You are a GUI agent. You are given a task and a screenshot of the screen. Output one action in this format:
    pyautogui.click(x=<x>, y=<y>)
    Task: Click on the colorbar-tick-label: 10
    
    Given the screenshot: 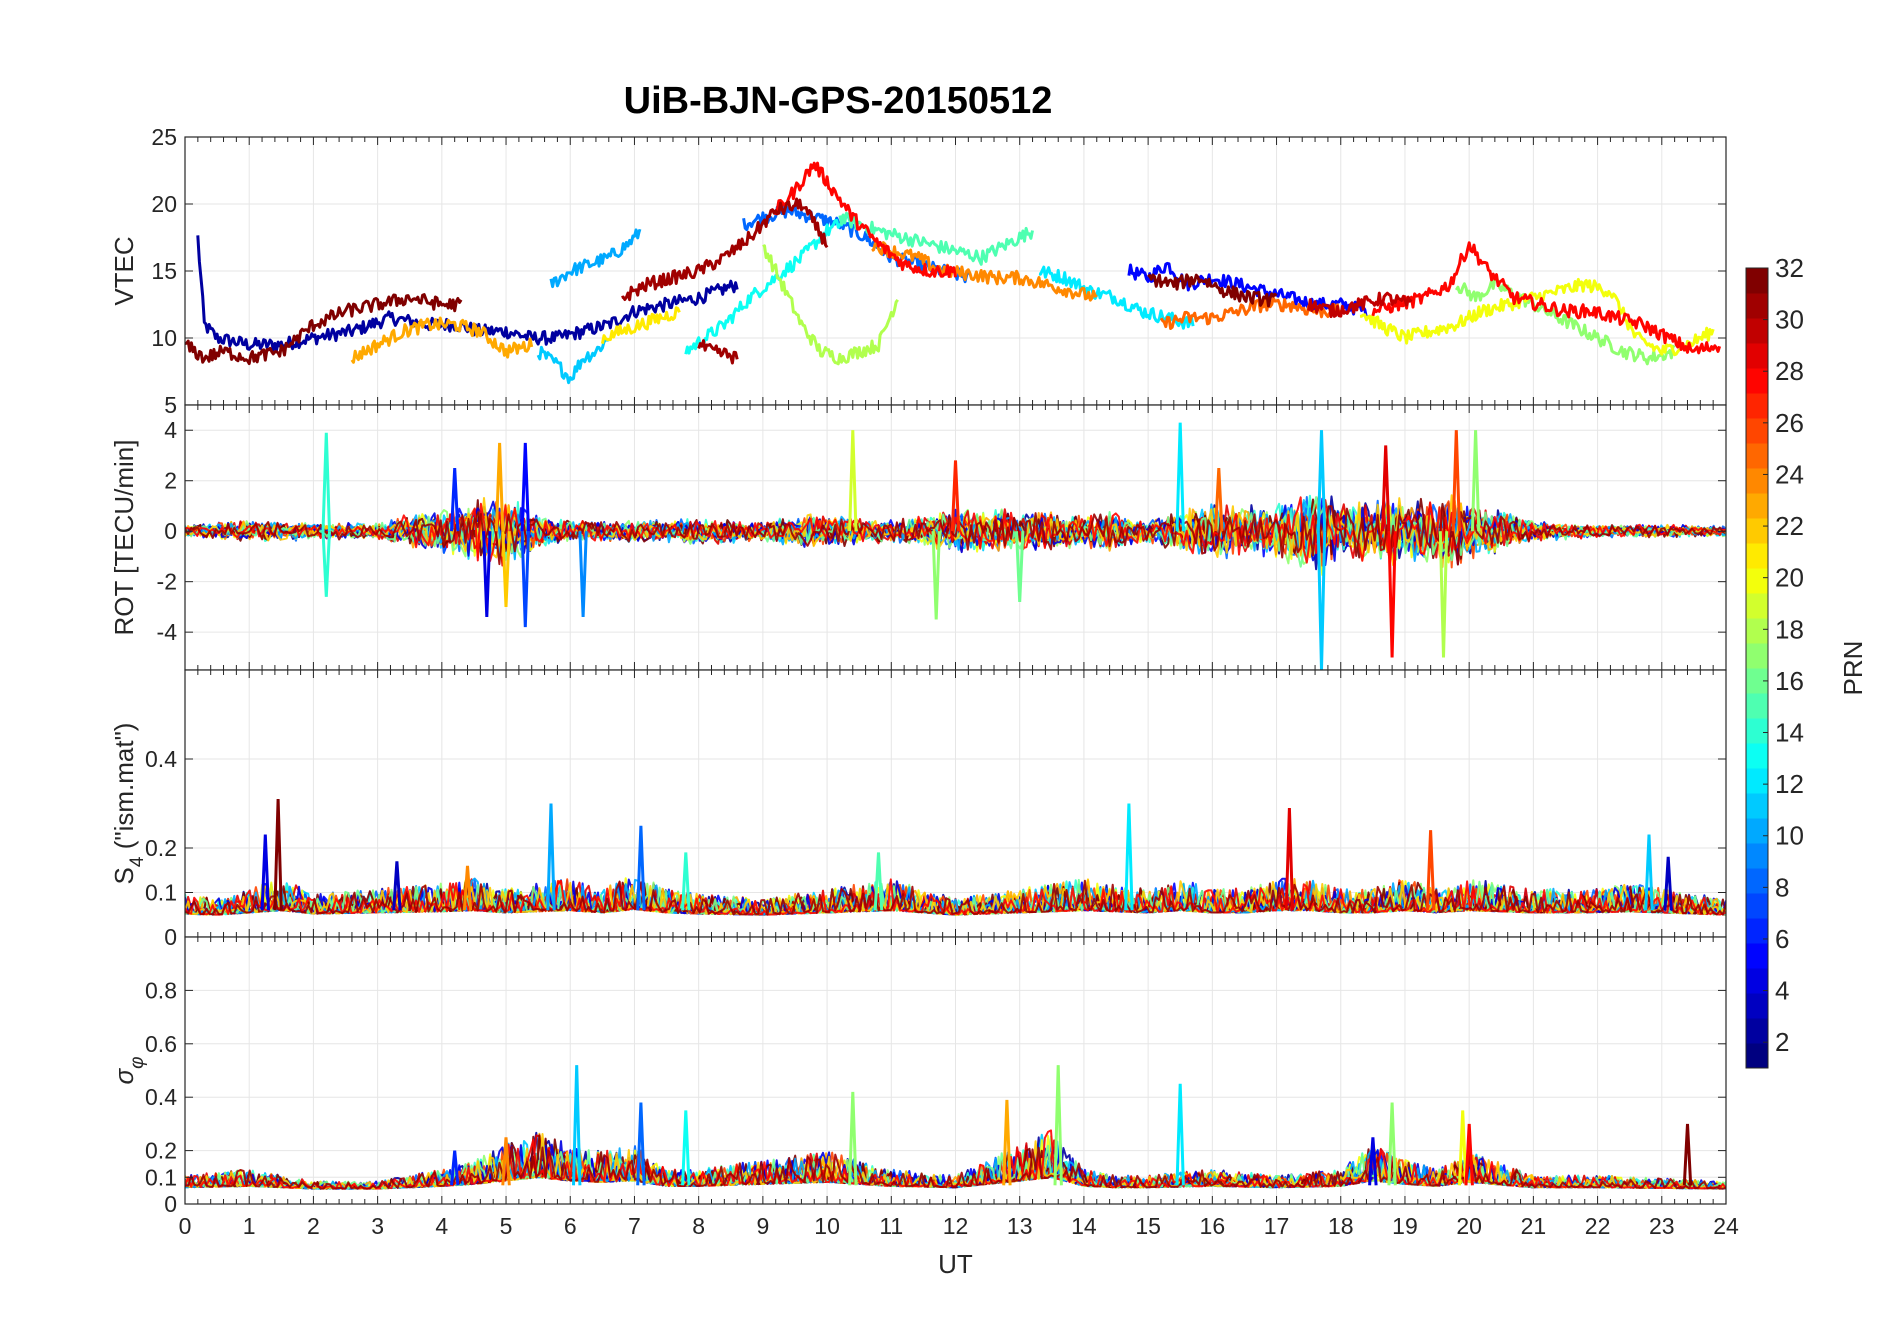 What is the action you would take?
    pyautogui.click(x=1789, y=836)
    